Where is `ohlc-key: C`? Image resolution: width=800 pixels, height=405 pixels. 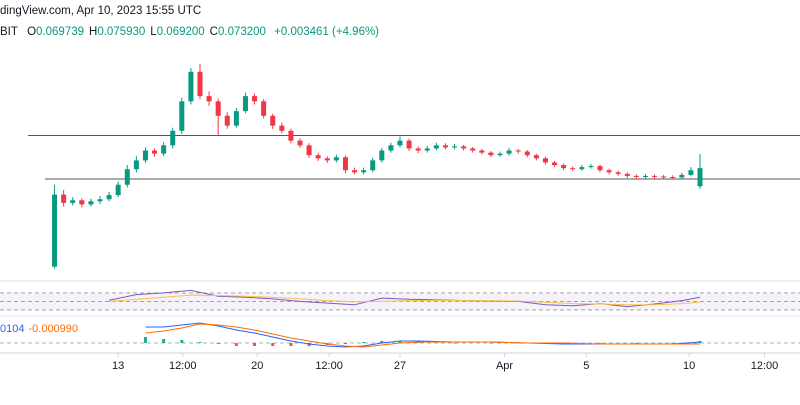 ohlc-key: C is located at coordinates (213, 32).